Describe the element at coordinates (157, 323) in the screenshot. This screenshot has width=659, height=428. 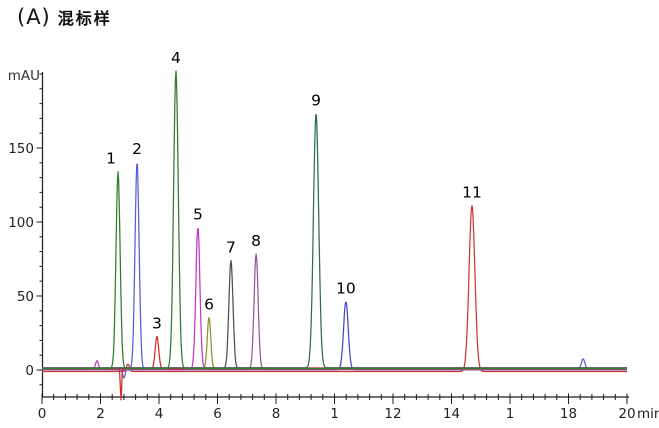
I see `peak-label-3: 3` at that location.